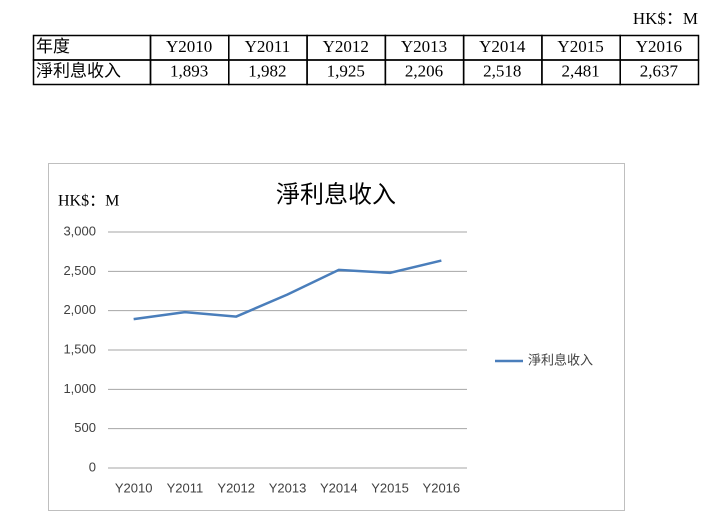  I want to click on table-text: 2,637, so click(659, 71).